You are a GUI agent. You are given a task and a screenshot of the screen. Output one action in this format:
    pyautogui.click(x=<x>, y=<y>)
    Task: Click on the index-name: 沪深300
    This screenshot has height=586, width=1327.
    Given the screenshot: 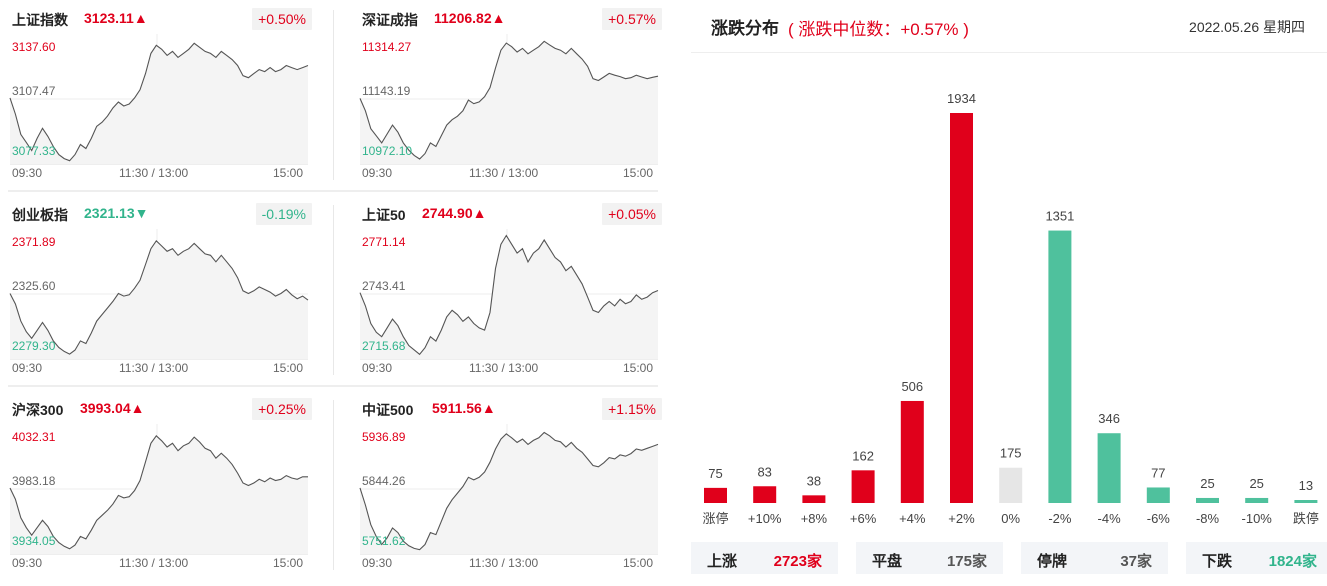 What is the action you would take?
    pyautogui.click(x=38, y=410)
    